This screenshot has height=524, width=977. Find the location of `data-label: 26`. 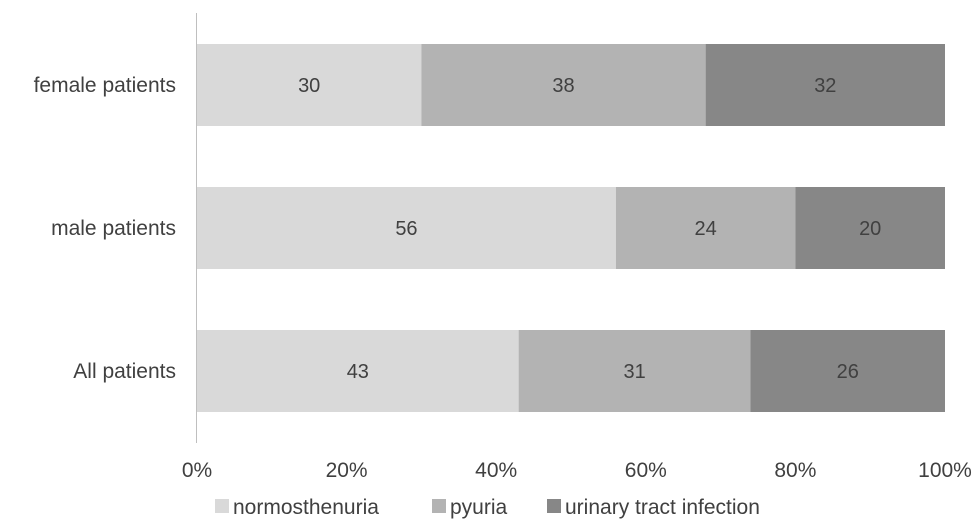

data-label: 26 is located at coordinates (848, 372).